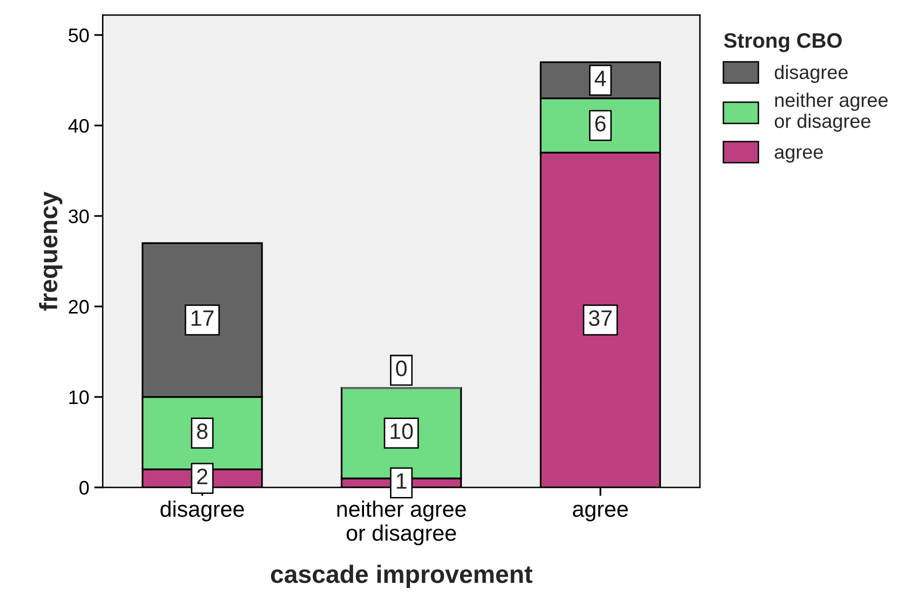 Image resolution: width=909 pixels, height=604 pixels. I want to click on data-label: 0, so click(401, 368).